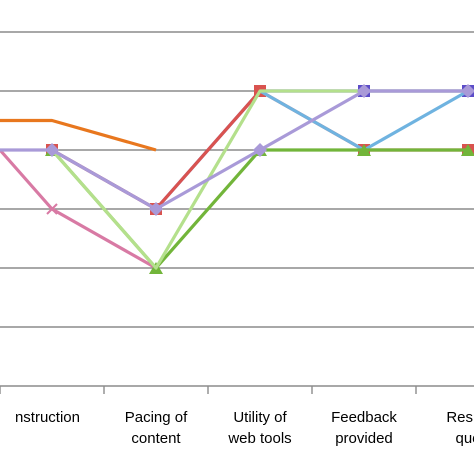  Describe the element at coordinates (460, 417) in the screenshot. I see `x-tick-label-line: Respo` at that location.